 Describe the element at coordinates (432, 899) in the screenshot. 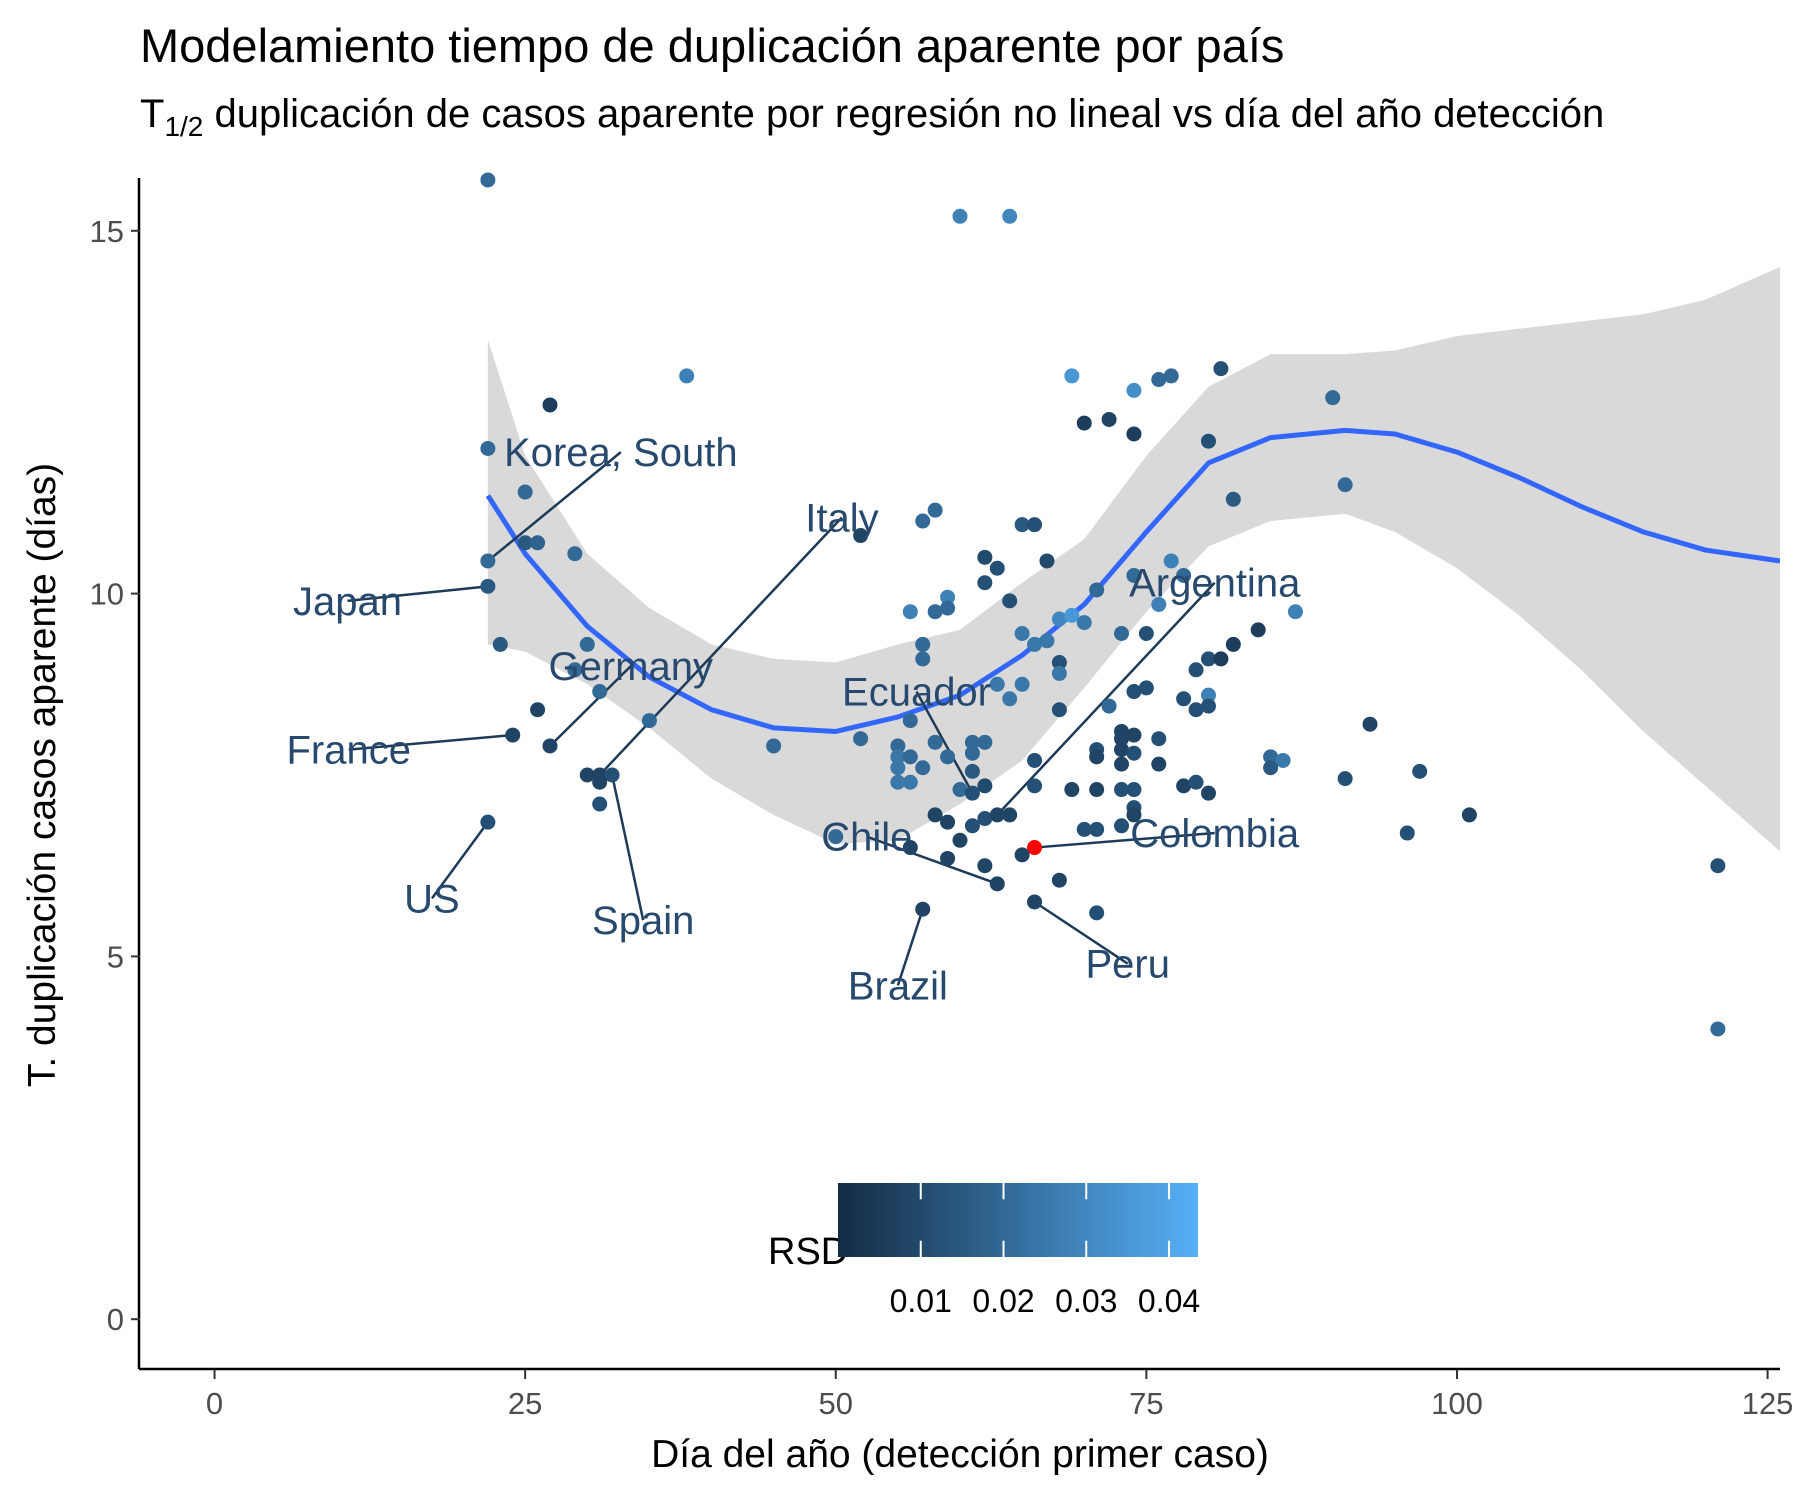

I see `country-label: US` at that location.